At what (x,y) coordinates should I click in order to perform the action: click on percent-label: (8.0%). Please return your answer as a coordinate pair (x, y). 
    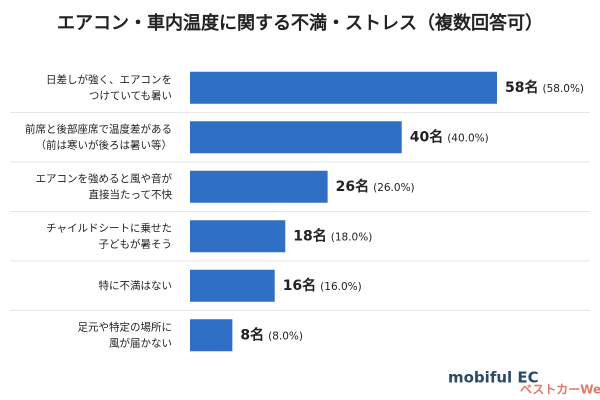
    Looking at the image, I should click on (285, 336).